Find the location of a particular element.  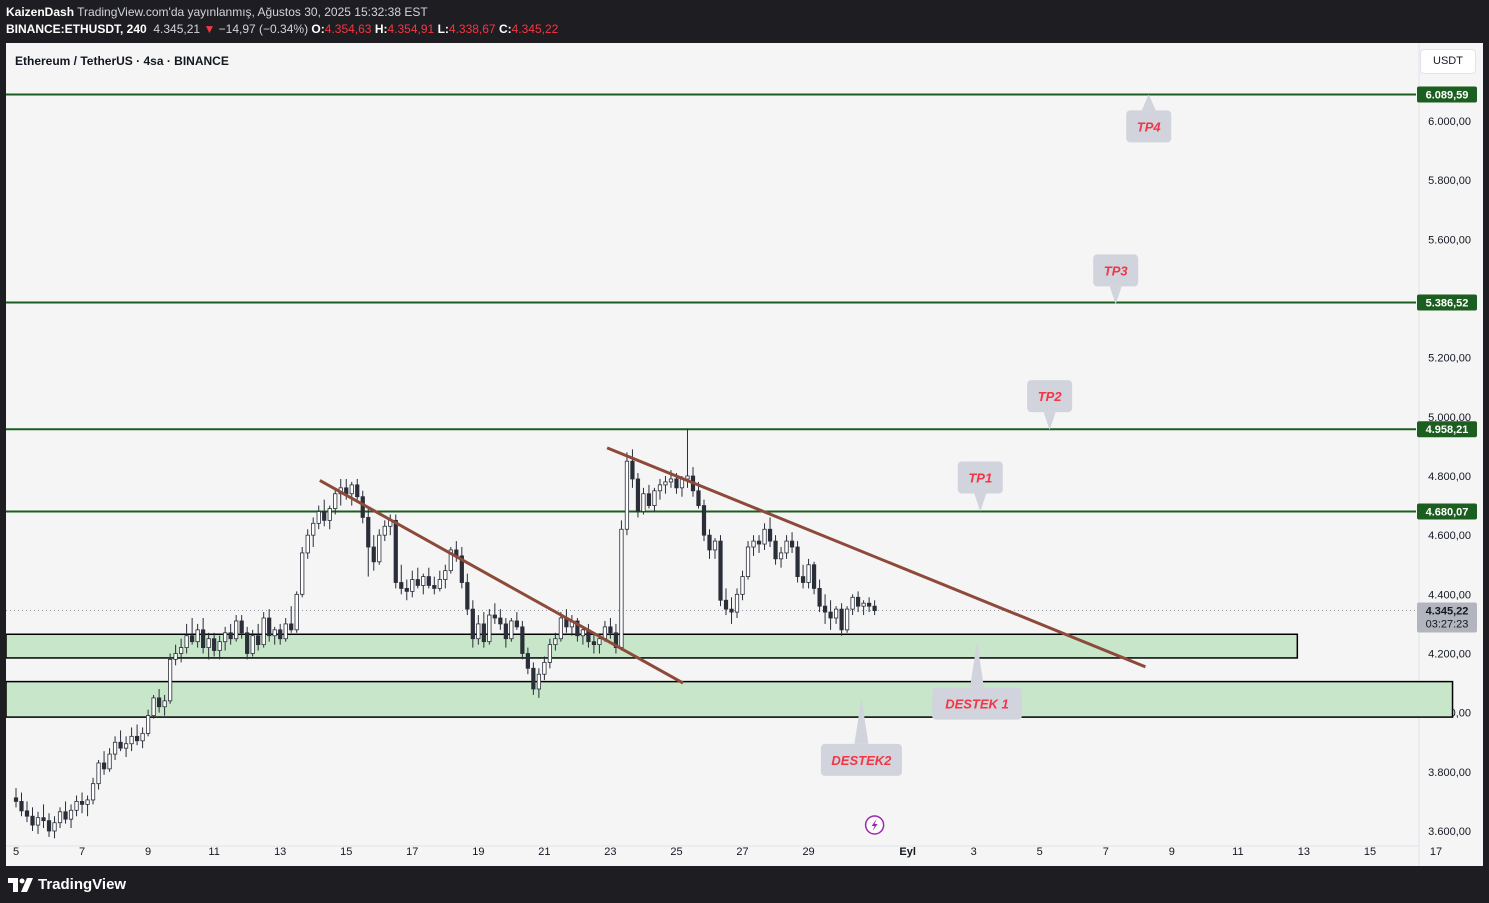

level-price-label: 4.680,07 is located at coordinates (1447, 512).